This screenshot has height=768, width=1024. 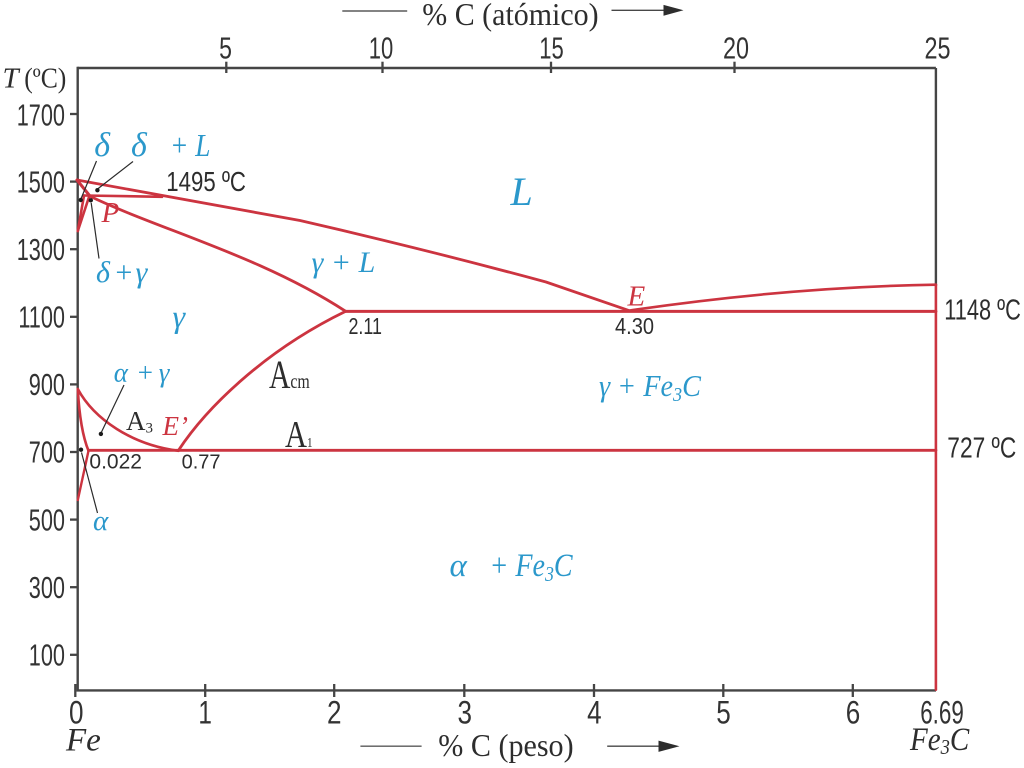 What do you see at coordinates (521, 191) in the screenshot?
I see `svg-text: L` at bounding box center [521, 191].